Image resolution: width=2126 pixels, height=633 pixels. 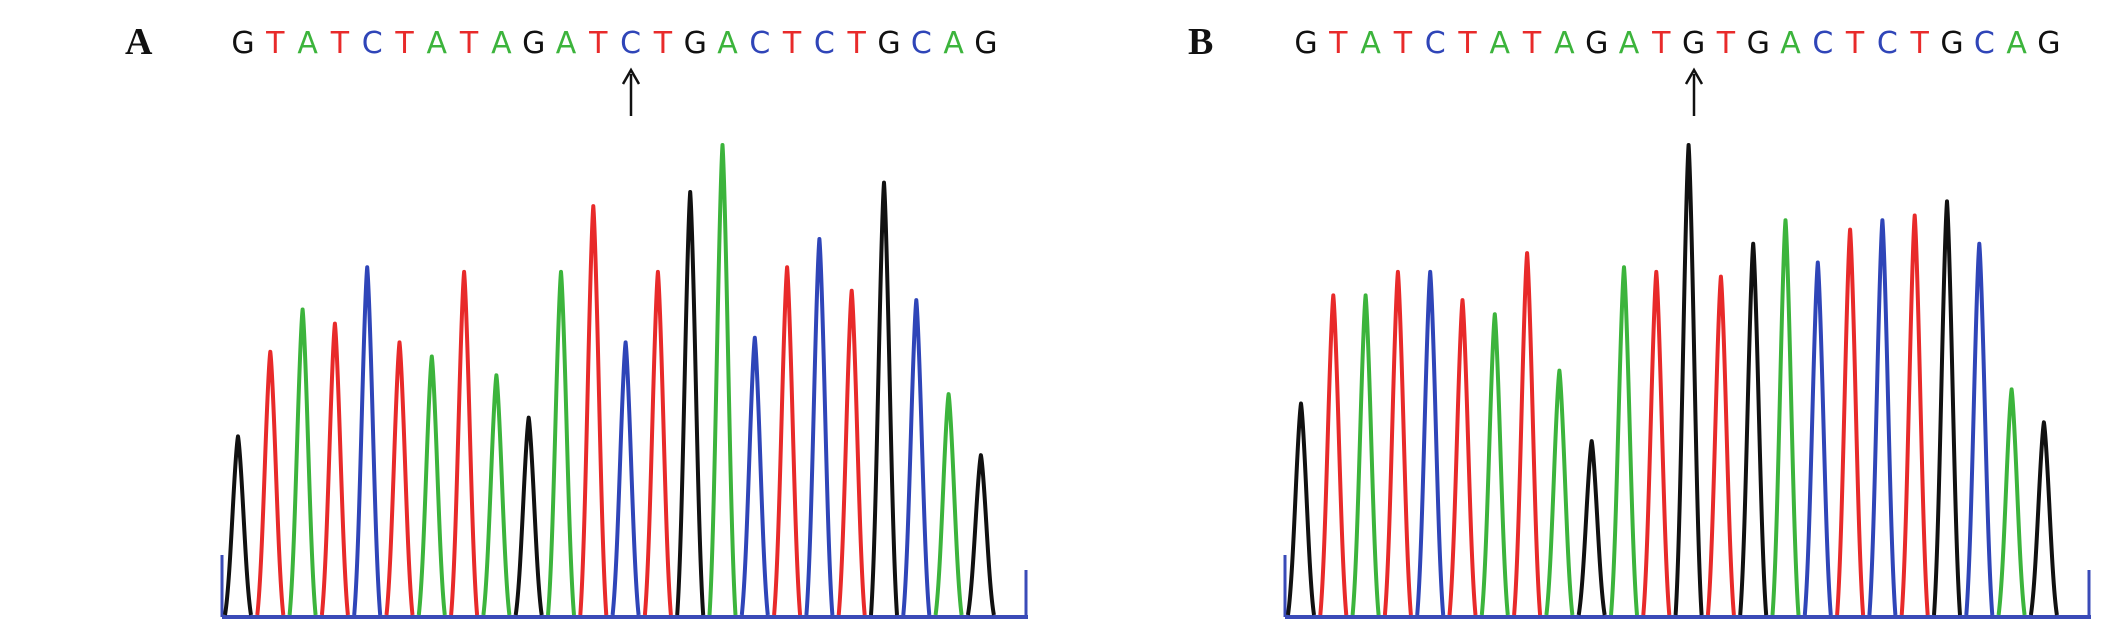 I want to click on mutation-arrow-b, so click(x=1693, y=91).